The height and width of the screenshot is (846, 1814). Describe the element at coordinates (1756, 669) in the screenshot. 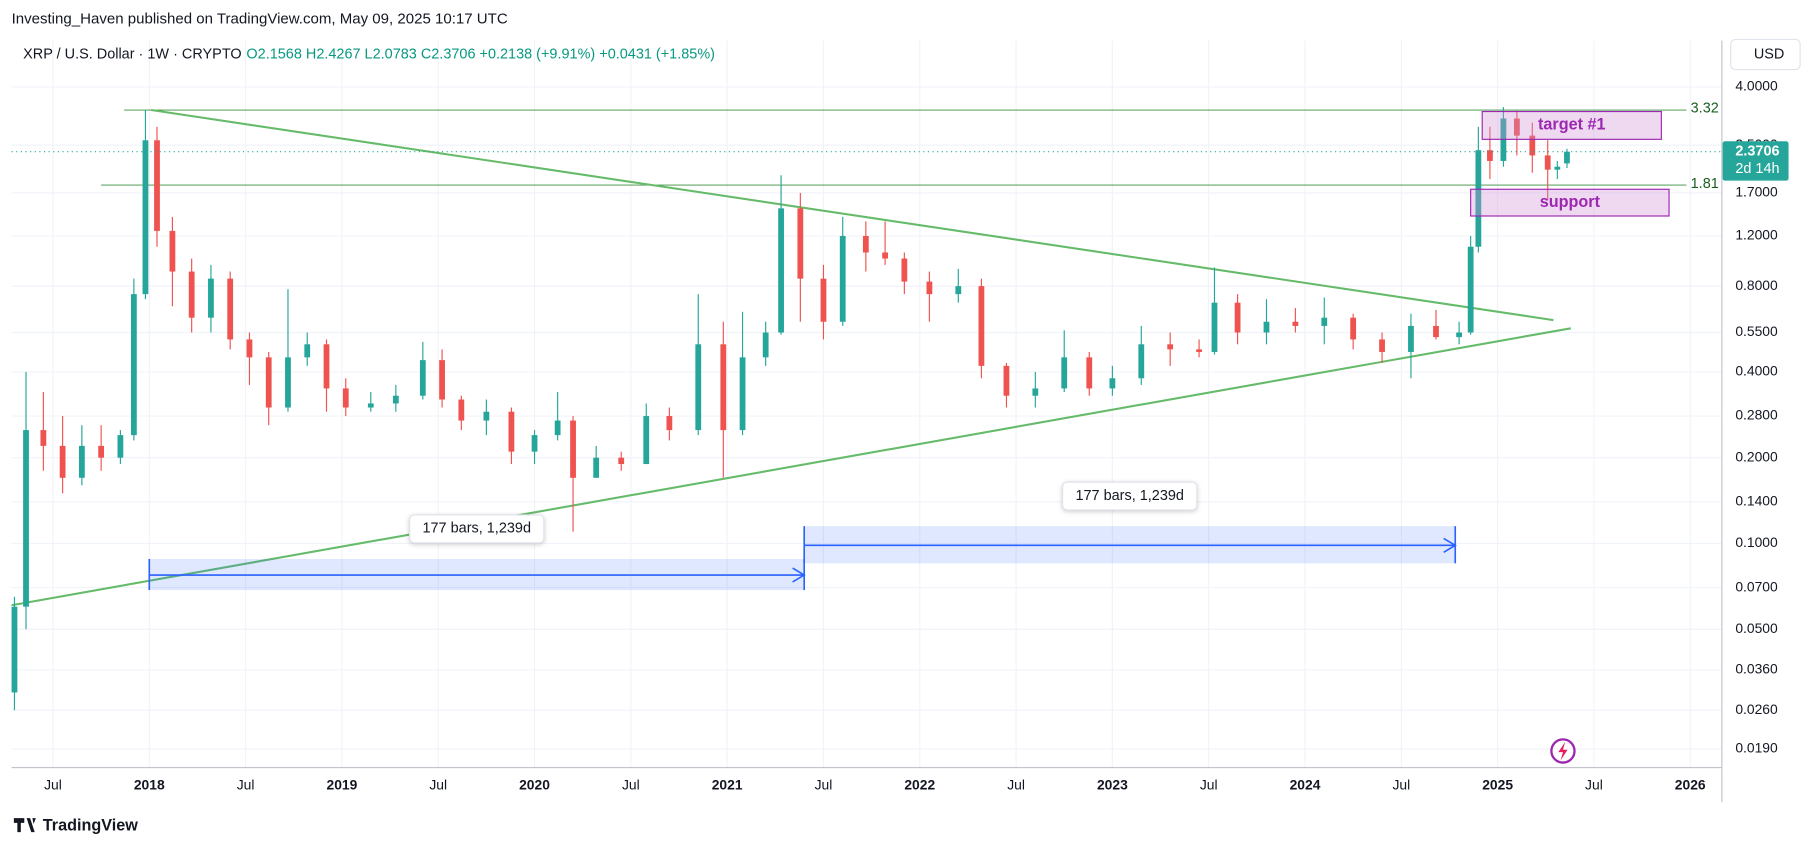

I see `y-tick-label: 0.0360` at that location.